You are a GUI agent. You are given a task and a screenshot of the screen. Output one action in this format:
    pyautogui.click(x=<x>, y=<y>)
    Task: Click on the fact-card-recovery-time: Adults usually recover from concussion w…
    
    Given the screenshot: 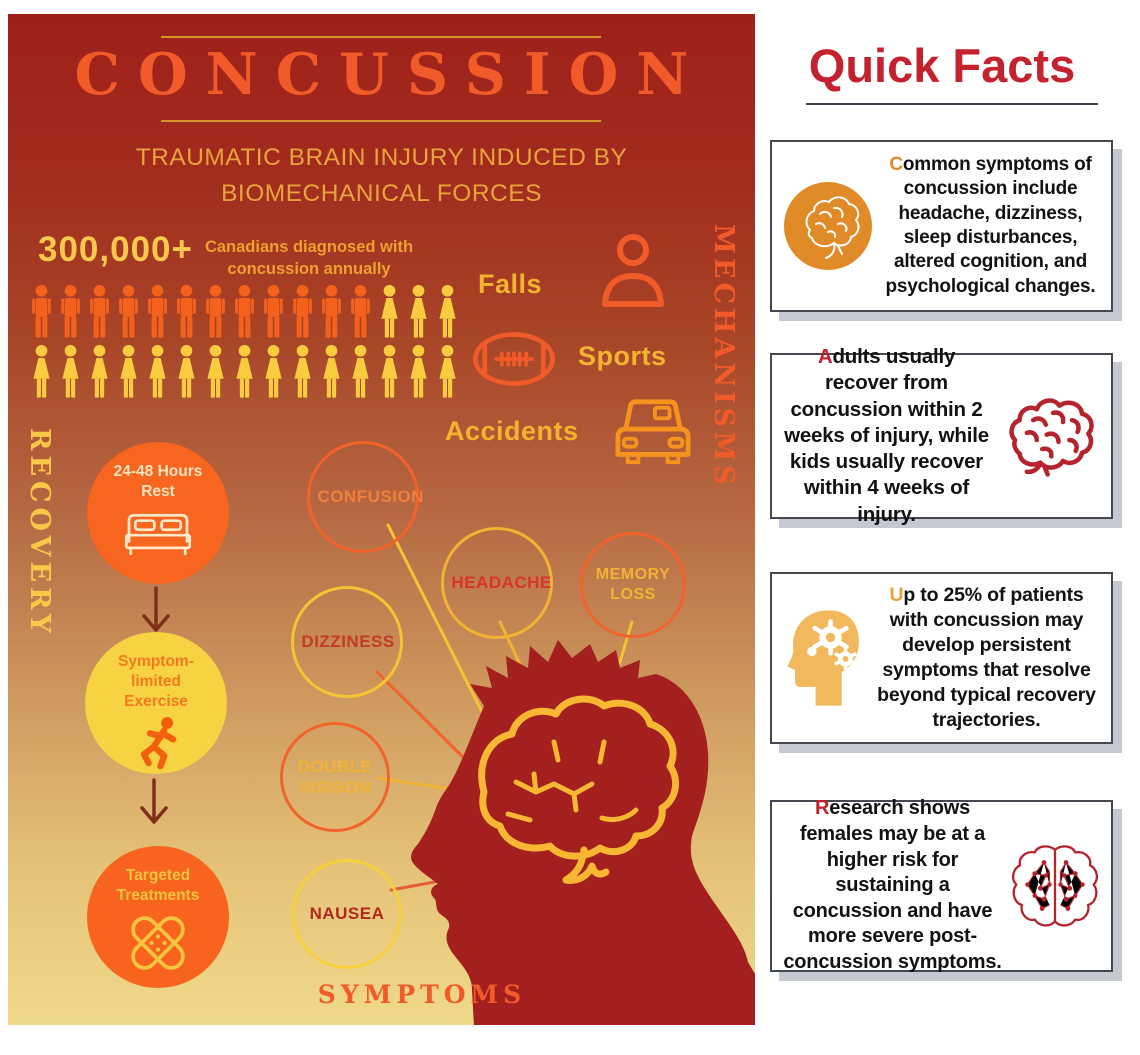 What is the action you would take?
    pyautogui.click(x=941, y=435)
    